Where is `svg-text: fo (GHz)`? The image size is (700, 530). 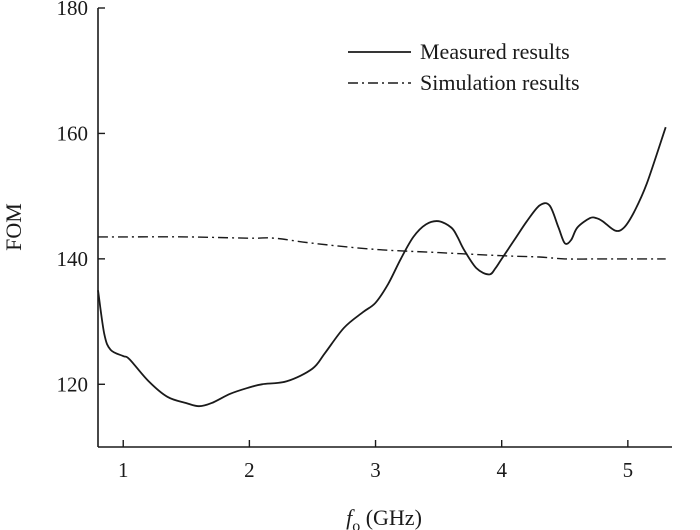
svg-text: fo (GHz) is located at coordinates (384, 517).